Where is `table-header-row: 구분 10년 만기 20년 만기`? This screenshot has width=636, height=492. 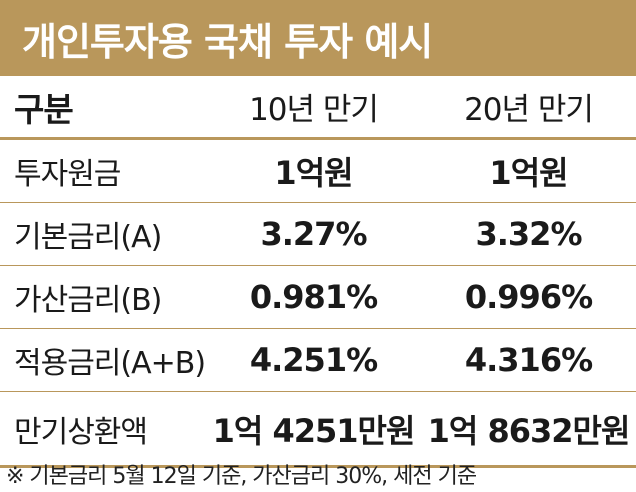 table-header-row: 구분 10년 만기 20년 만기 is located at coordinates (318, 108).